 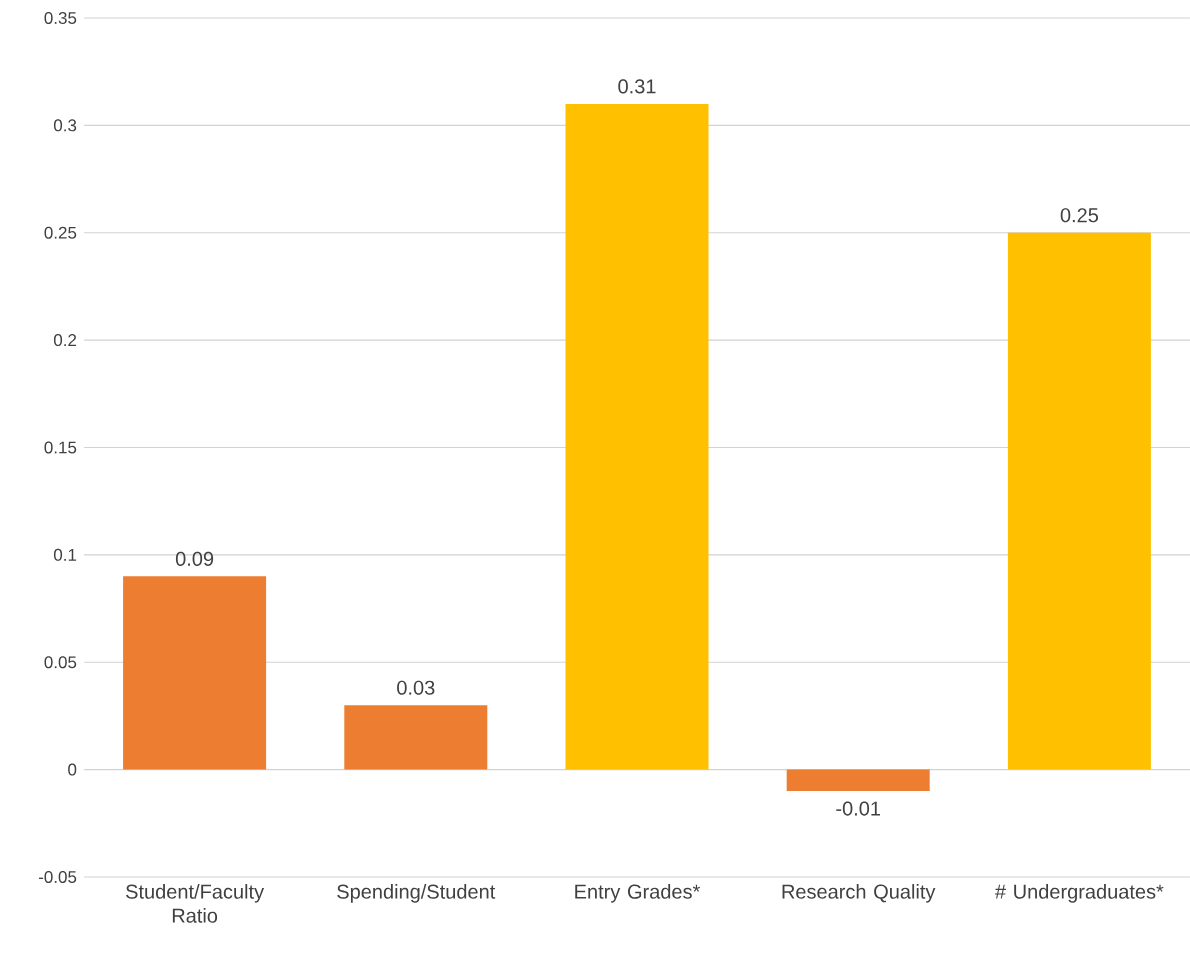 What do you see at coordinates (416, 893) in the screenshot?
I see `x-tick-label: Spending/Student` at bounding box center [416, 893].